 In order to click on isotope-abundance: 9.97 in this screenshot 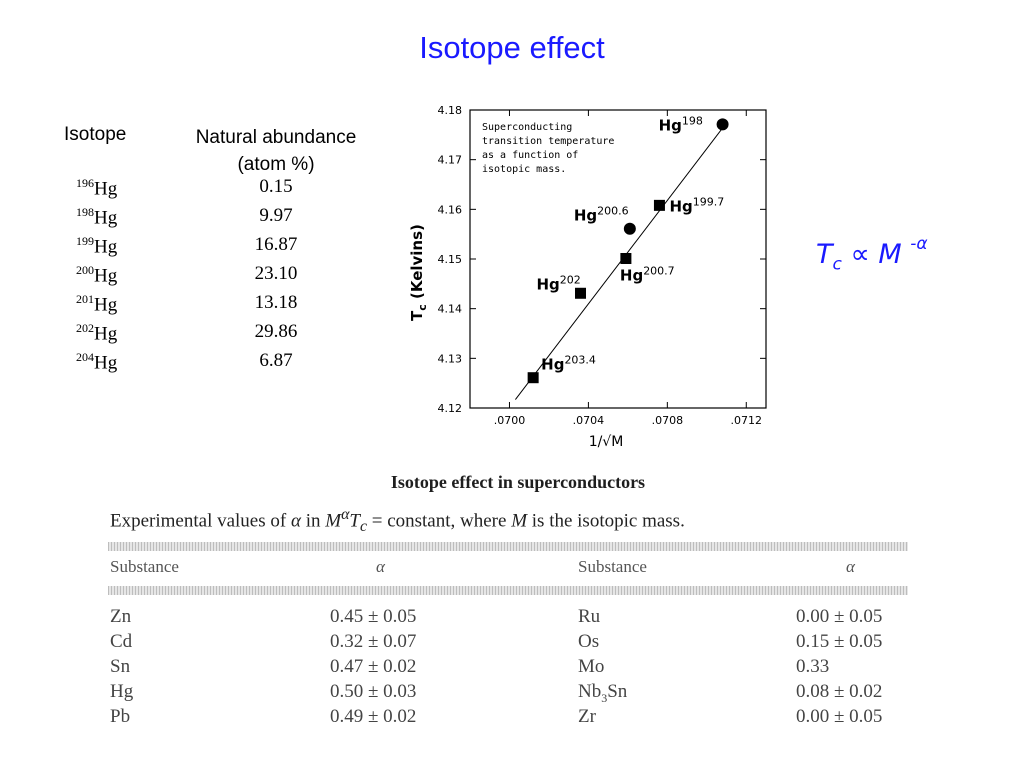, I will do `click(276, 215)`.